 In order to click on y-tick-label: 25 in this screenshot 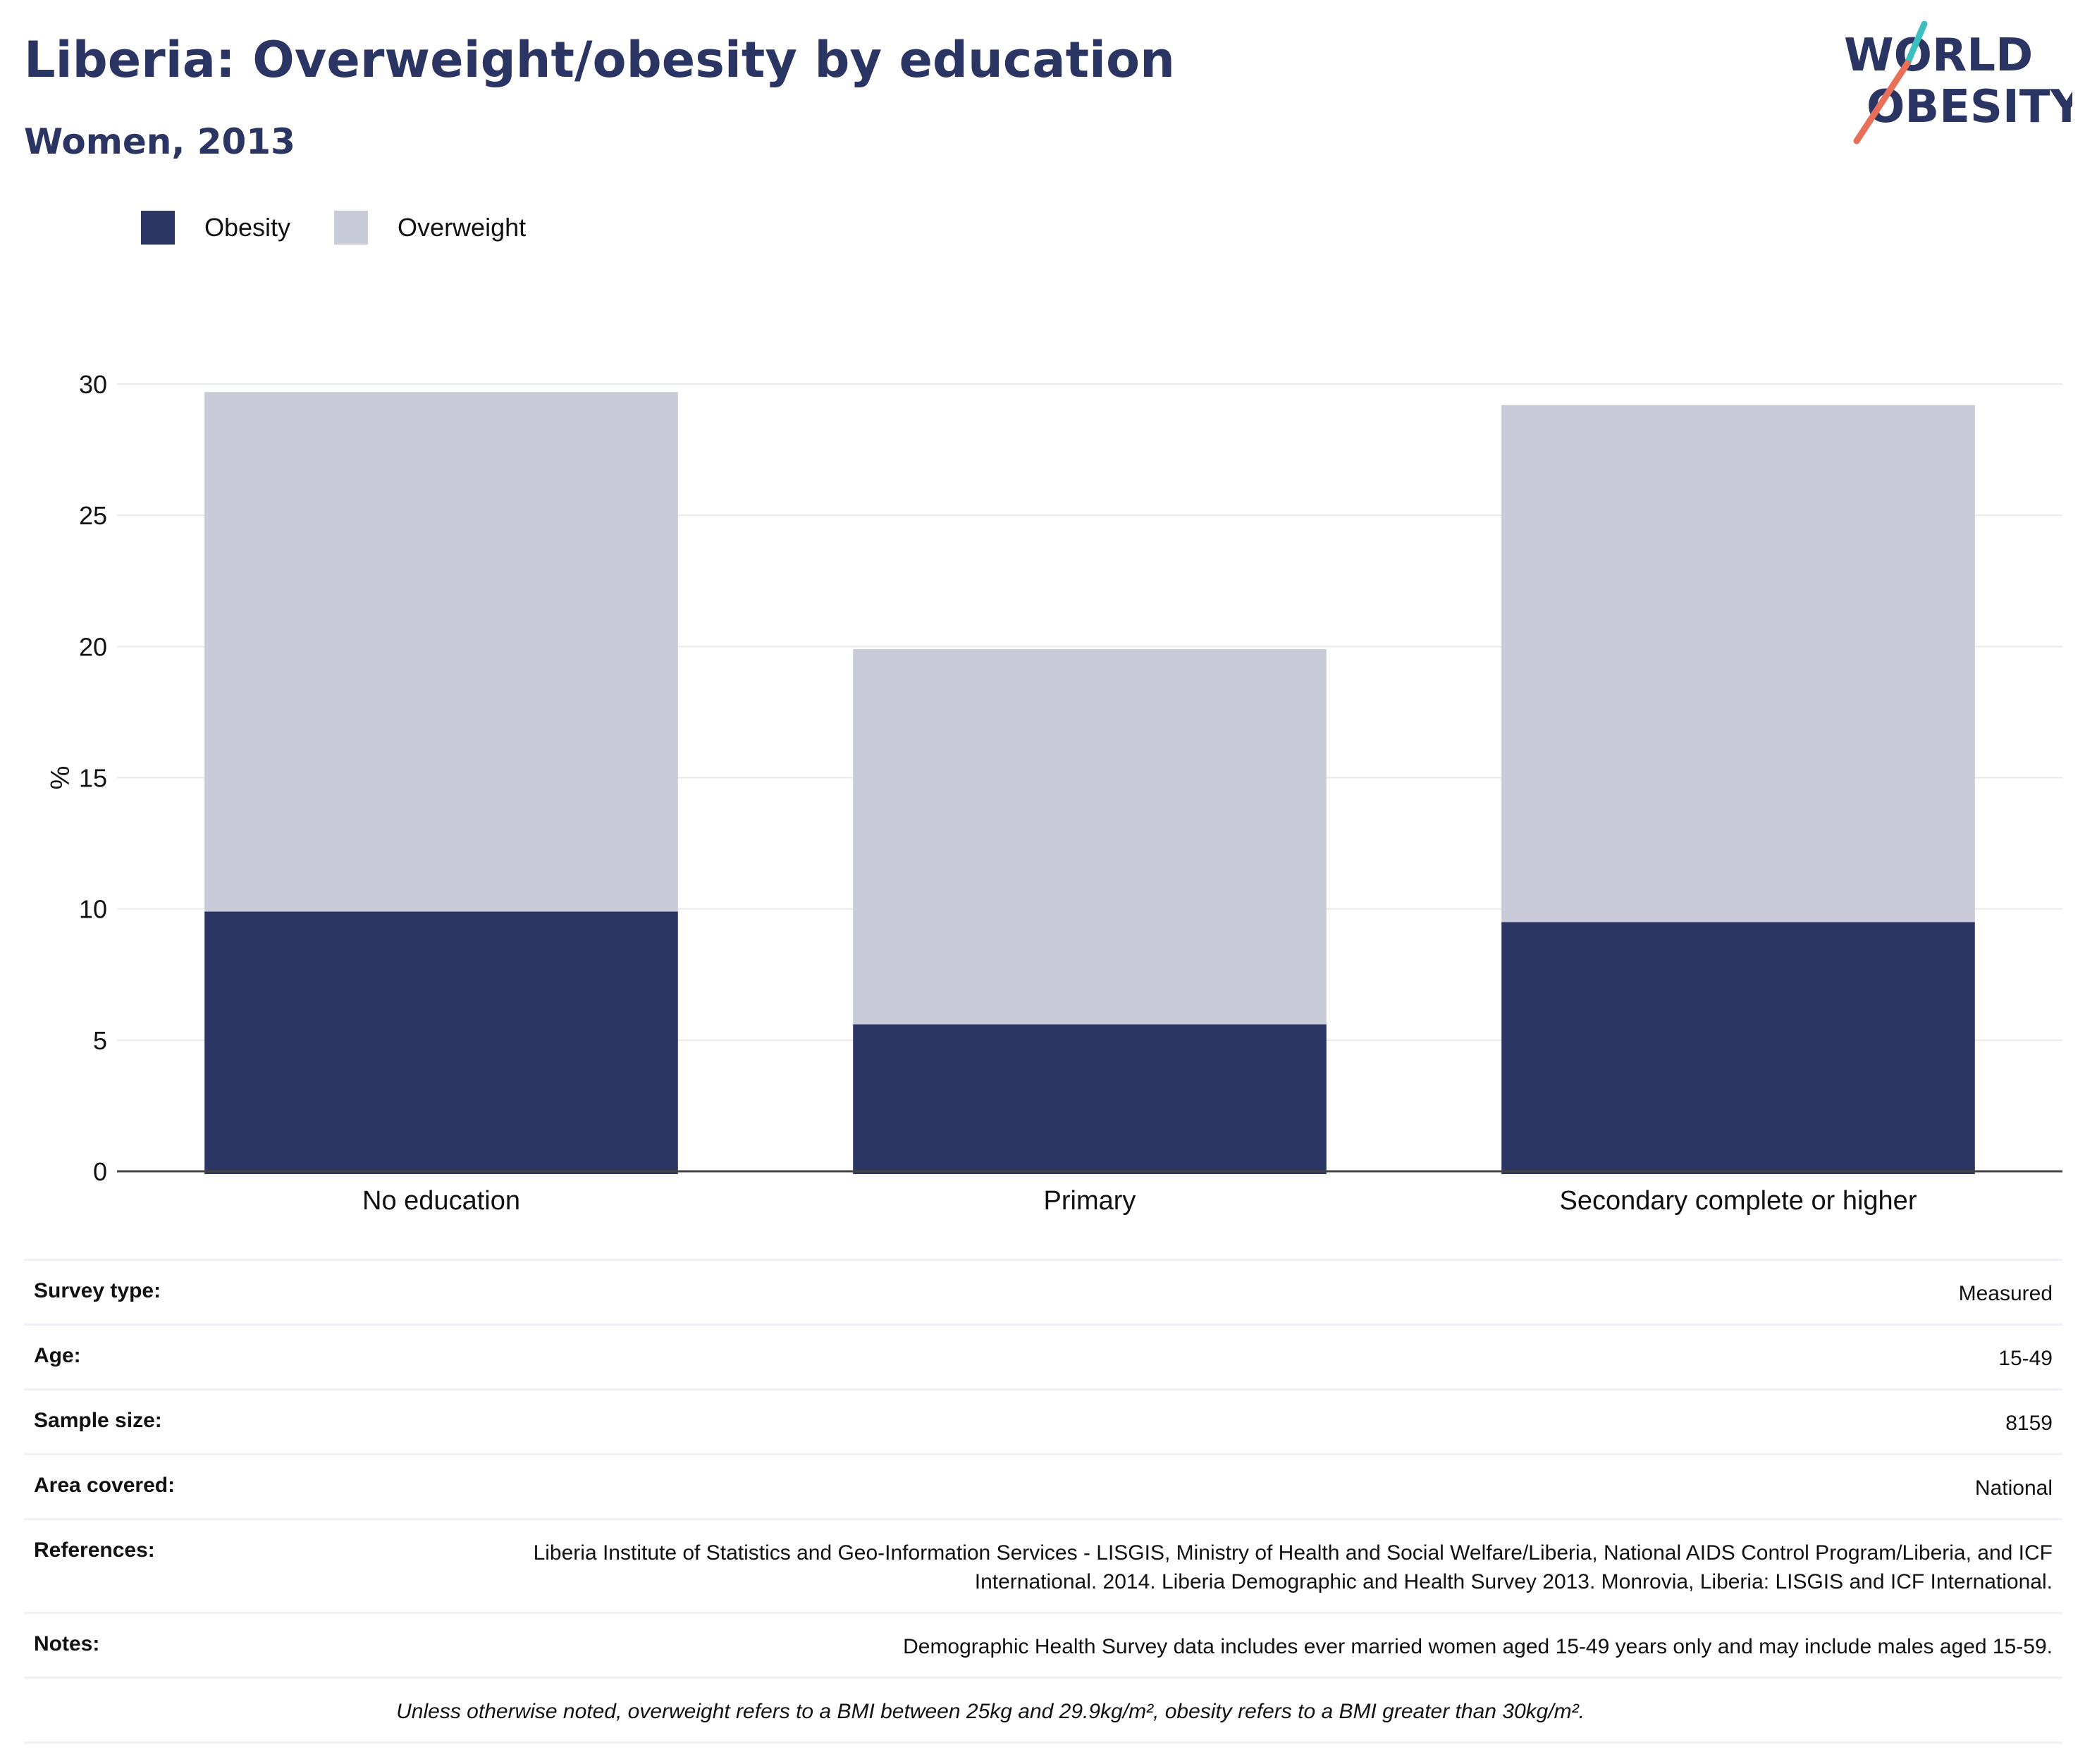, I will do `click(93, 515)`.